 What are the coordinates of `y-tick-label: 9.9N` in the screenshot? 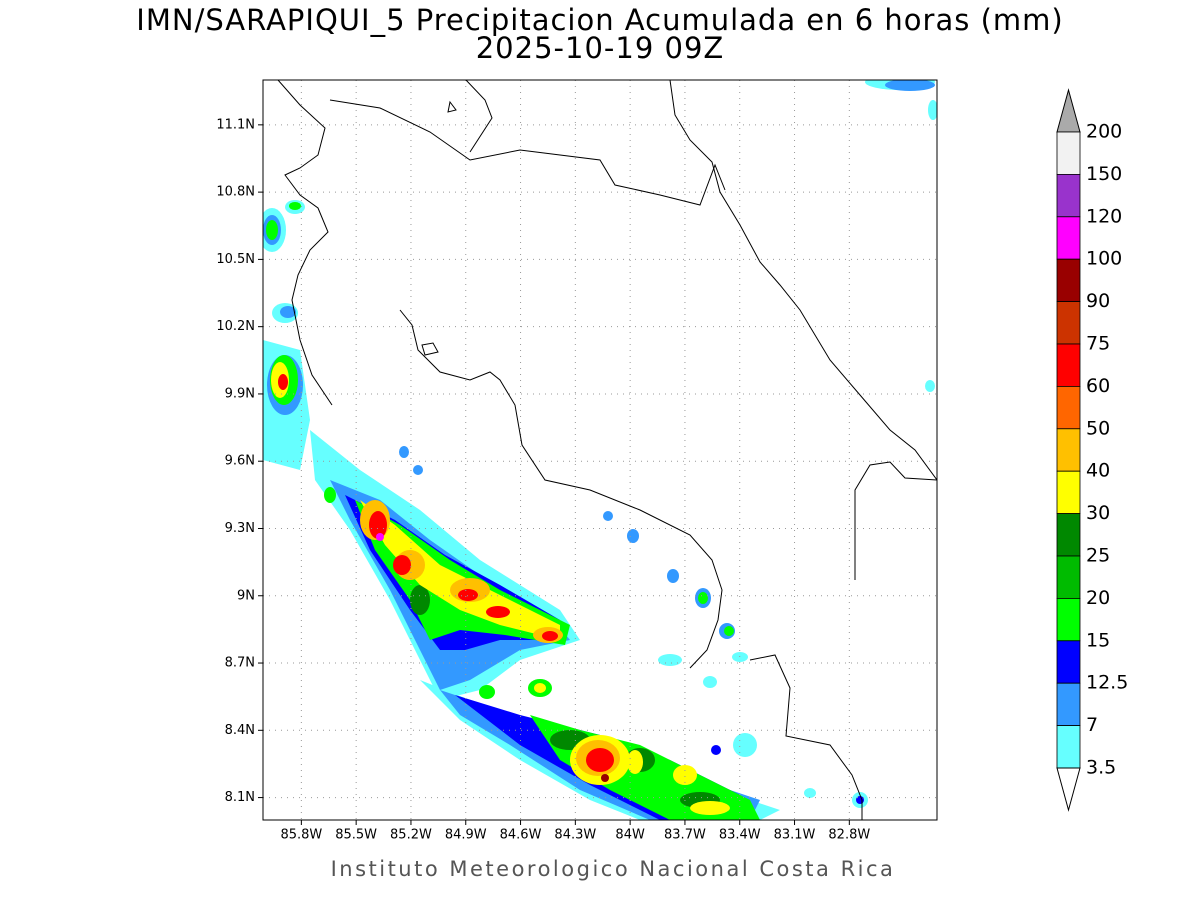 It's located at (240, 393).